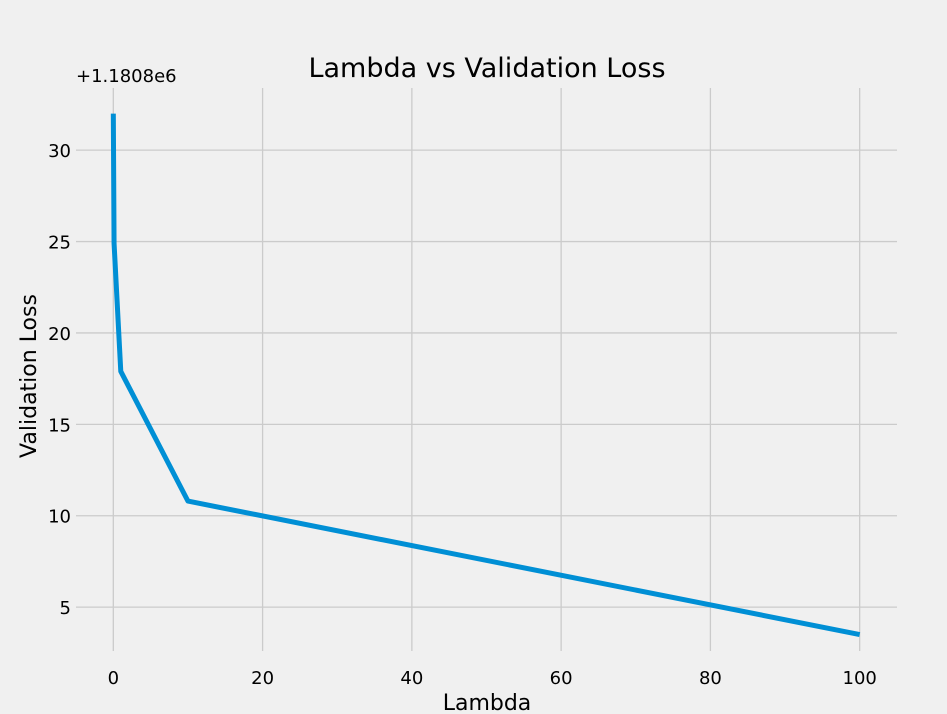 This screenshot has height=714, width=947. What do you see at coordinates (65, 608) in the screenshot?
I see `y-tick-label: 5` at bounding box center [65, 608].